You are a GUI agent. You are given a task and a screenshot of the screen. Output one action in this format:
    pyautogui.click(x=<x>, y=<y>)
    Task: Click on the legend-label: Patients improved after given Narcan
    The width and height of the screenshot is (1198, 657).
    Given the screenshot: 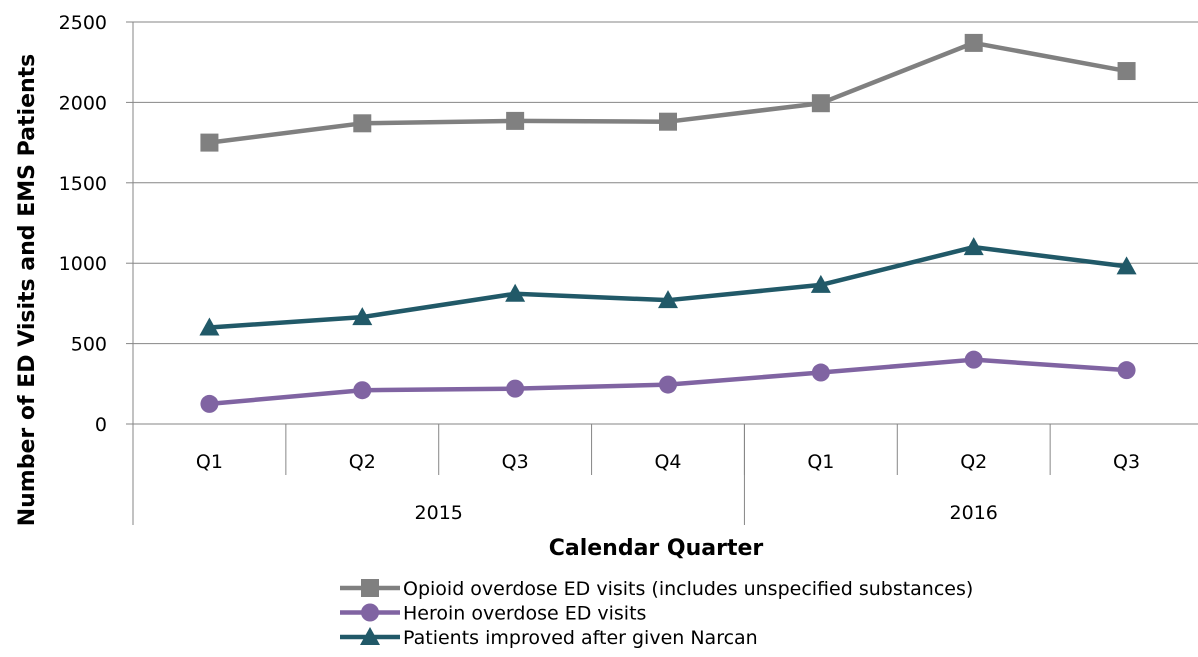 What is the action you would take?
    pyautogui.click(x=580, y=638)
    